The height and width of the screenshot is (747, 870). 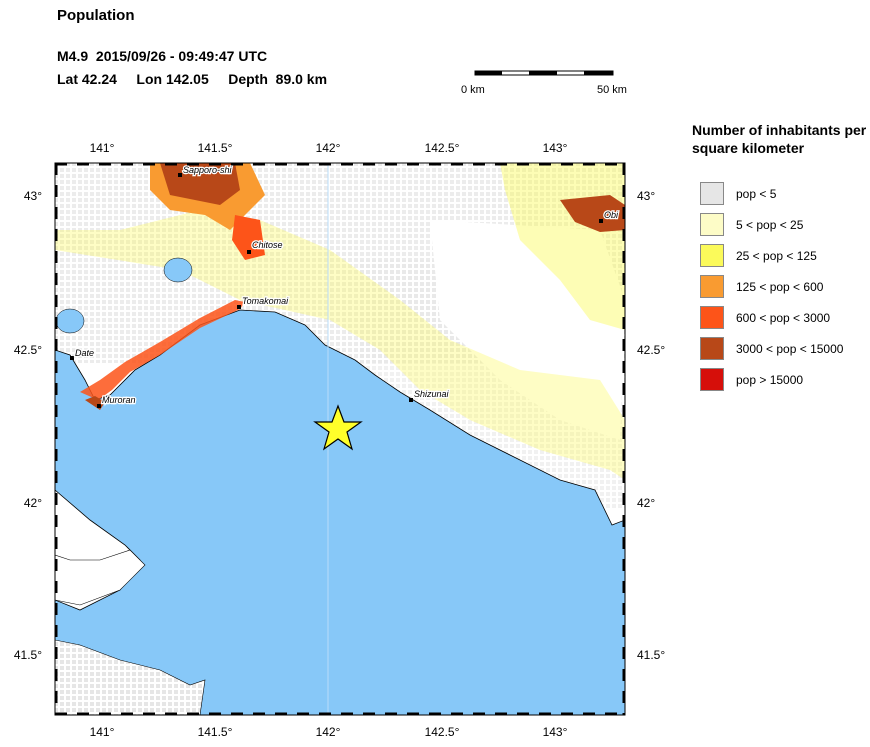 What do you see at coordinates (99, 79) in the screenshot?
I see `lat-value: 42.24` at bounding box center [99, 79].